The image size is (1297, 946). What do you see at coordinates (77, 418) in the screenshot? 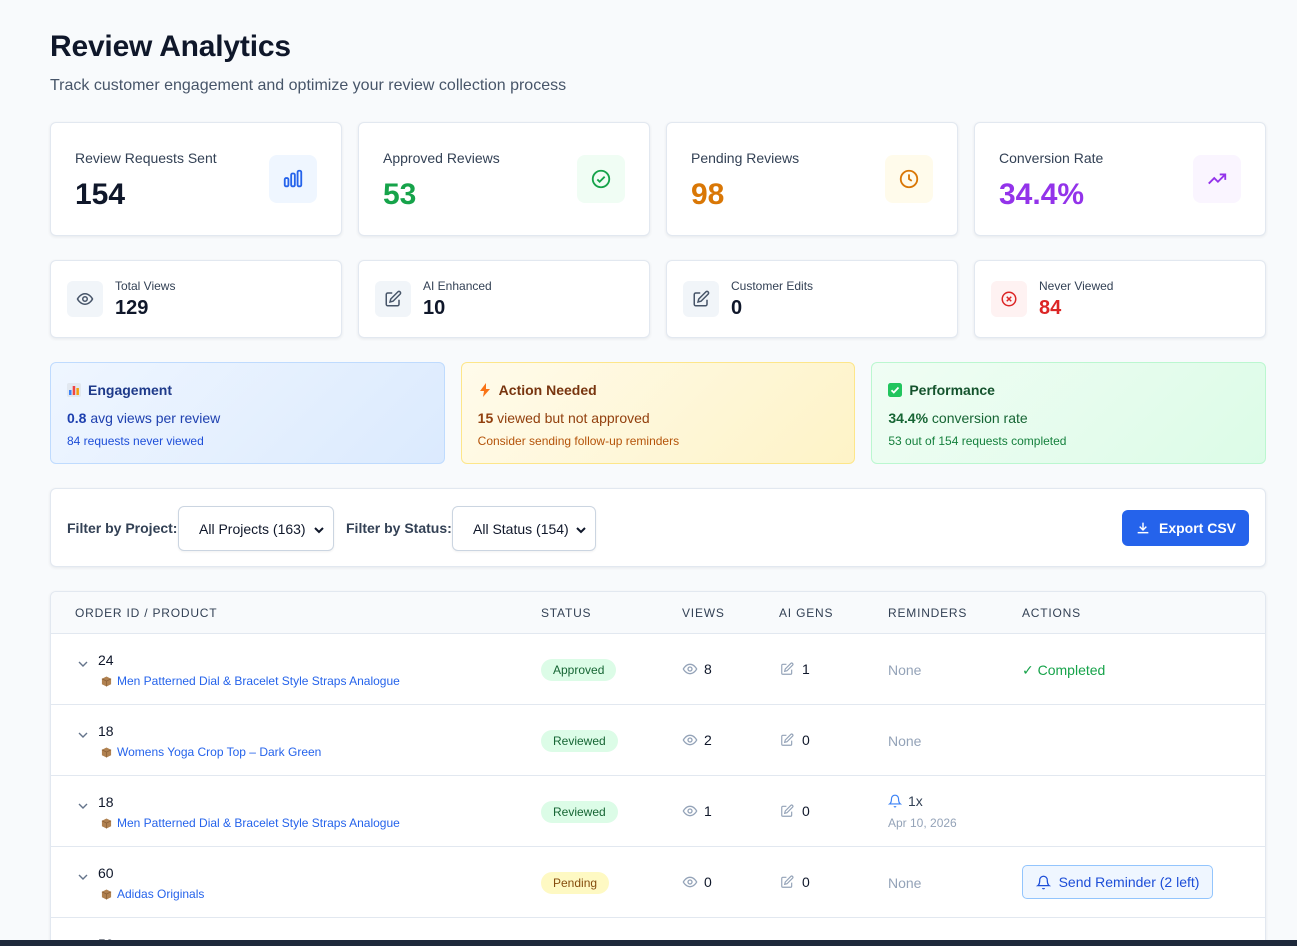
I see `insight-value: 0.8` at bounding box center [77, 418].